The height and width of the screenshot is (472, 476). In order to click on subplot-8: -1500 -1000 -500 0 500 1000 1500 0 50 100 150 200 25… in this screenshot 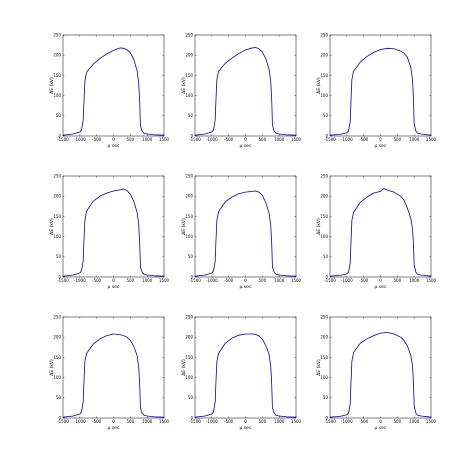, I will do `click(241, 372)`.